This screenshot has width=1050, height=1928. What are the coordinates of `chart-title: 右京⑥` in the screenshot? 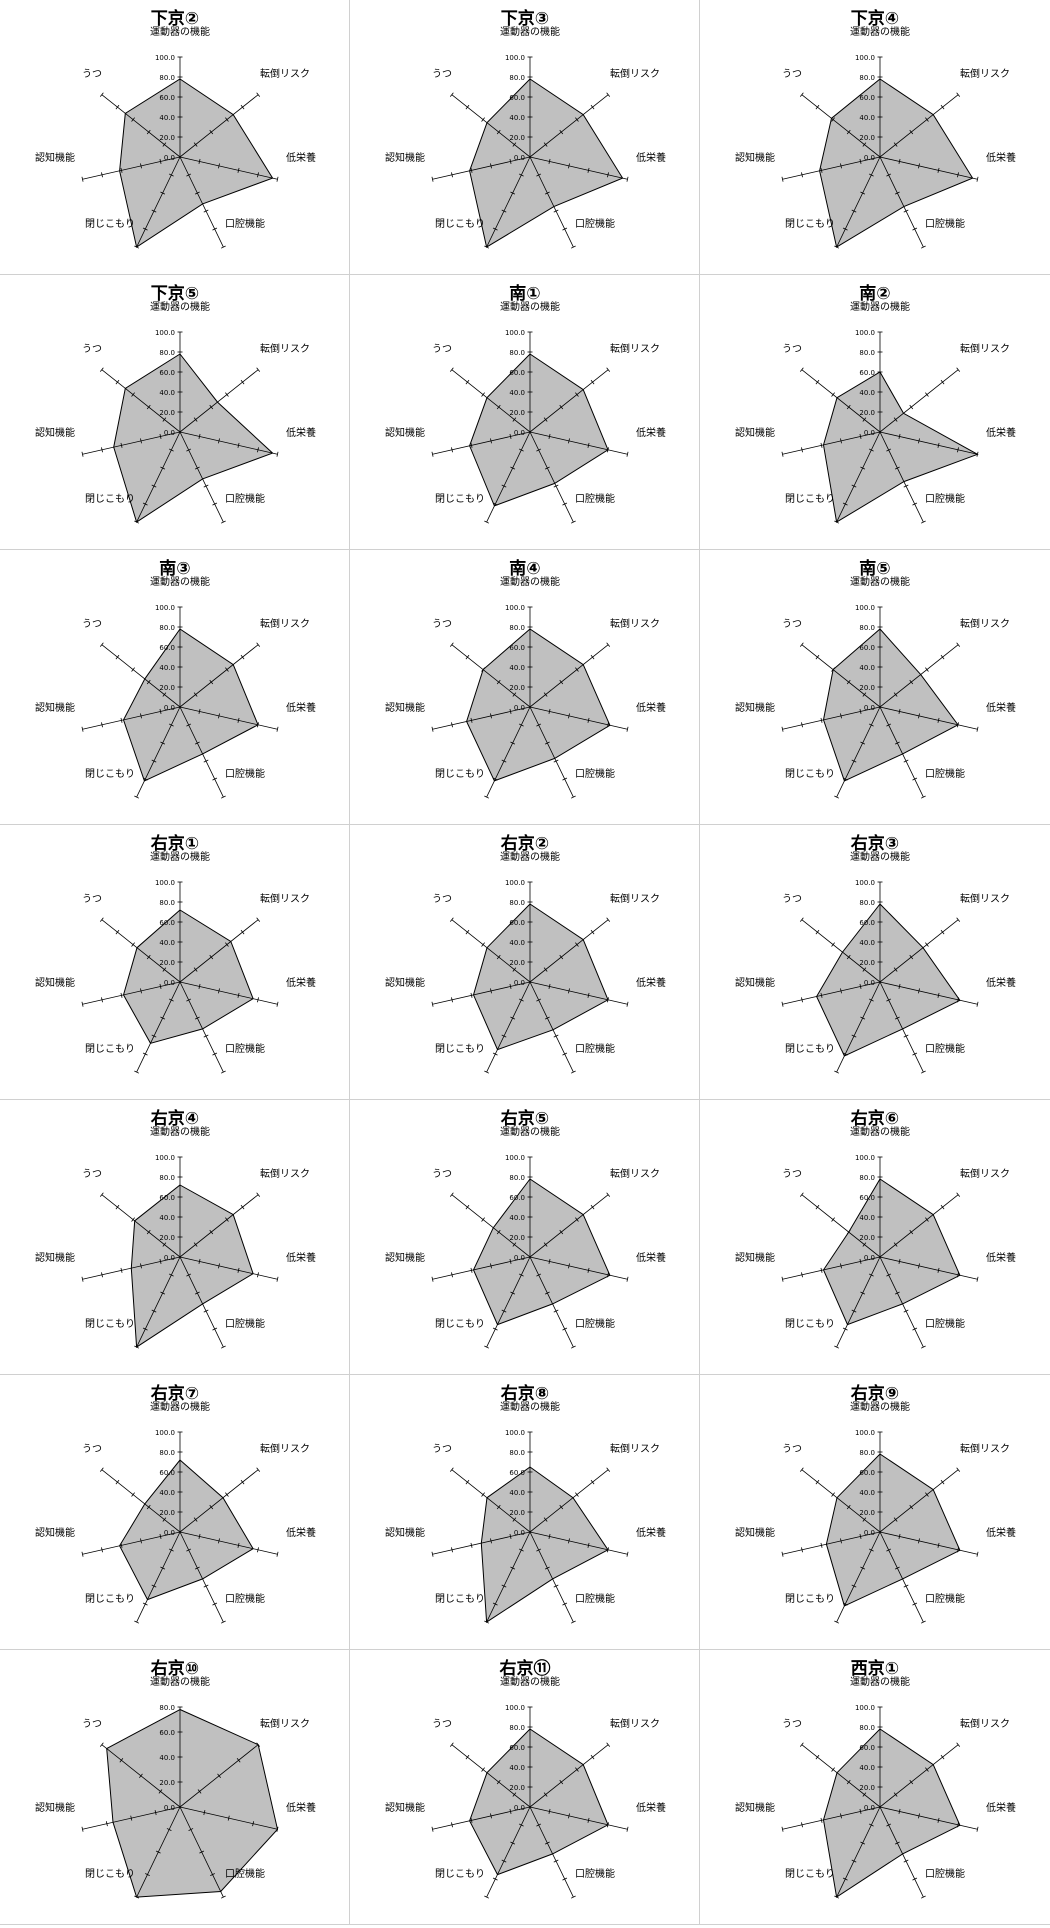 It's located at (875, 1118).